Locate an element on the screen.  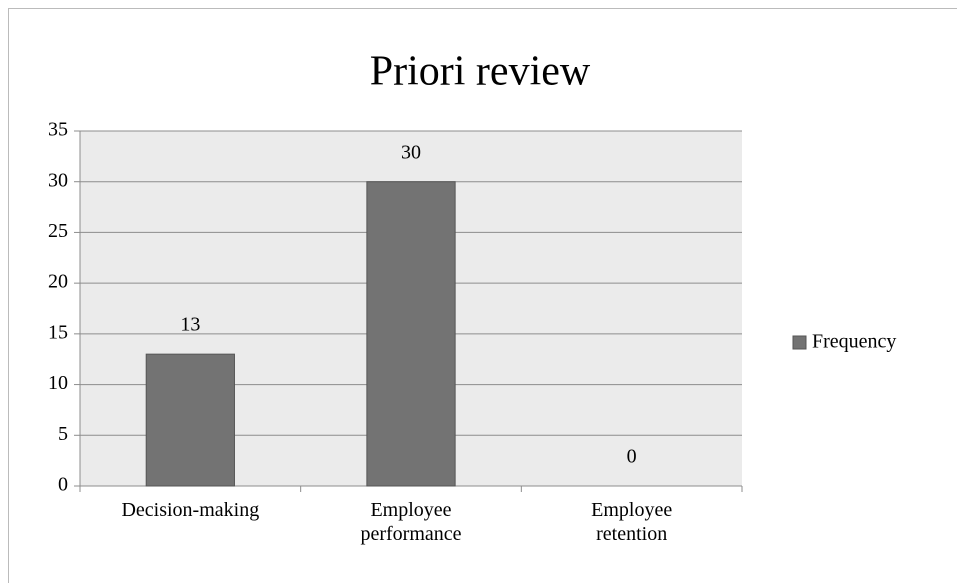
x-tick-label: Employee performance is located at coordinates (411, 522).